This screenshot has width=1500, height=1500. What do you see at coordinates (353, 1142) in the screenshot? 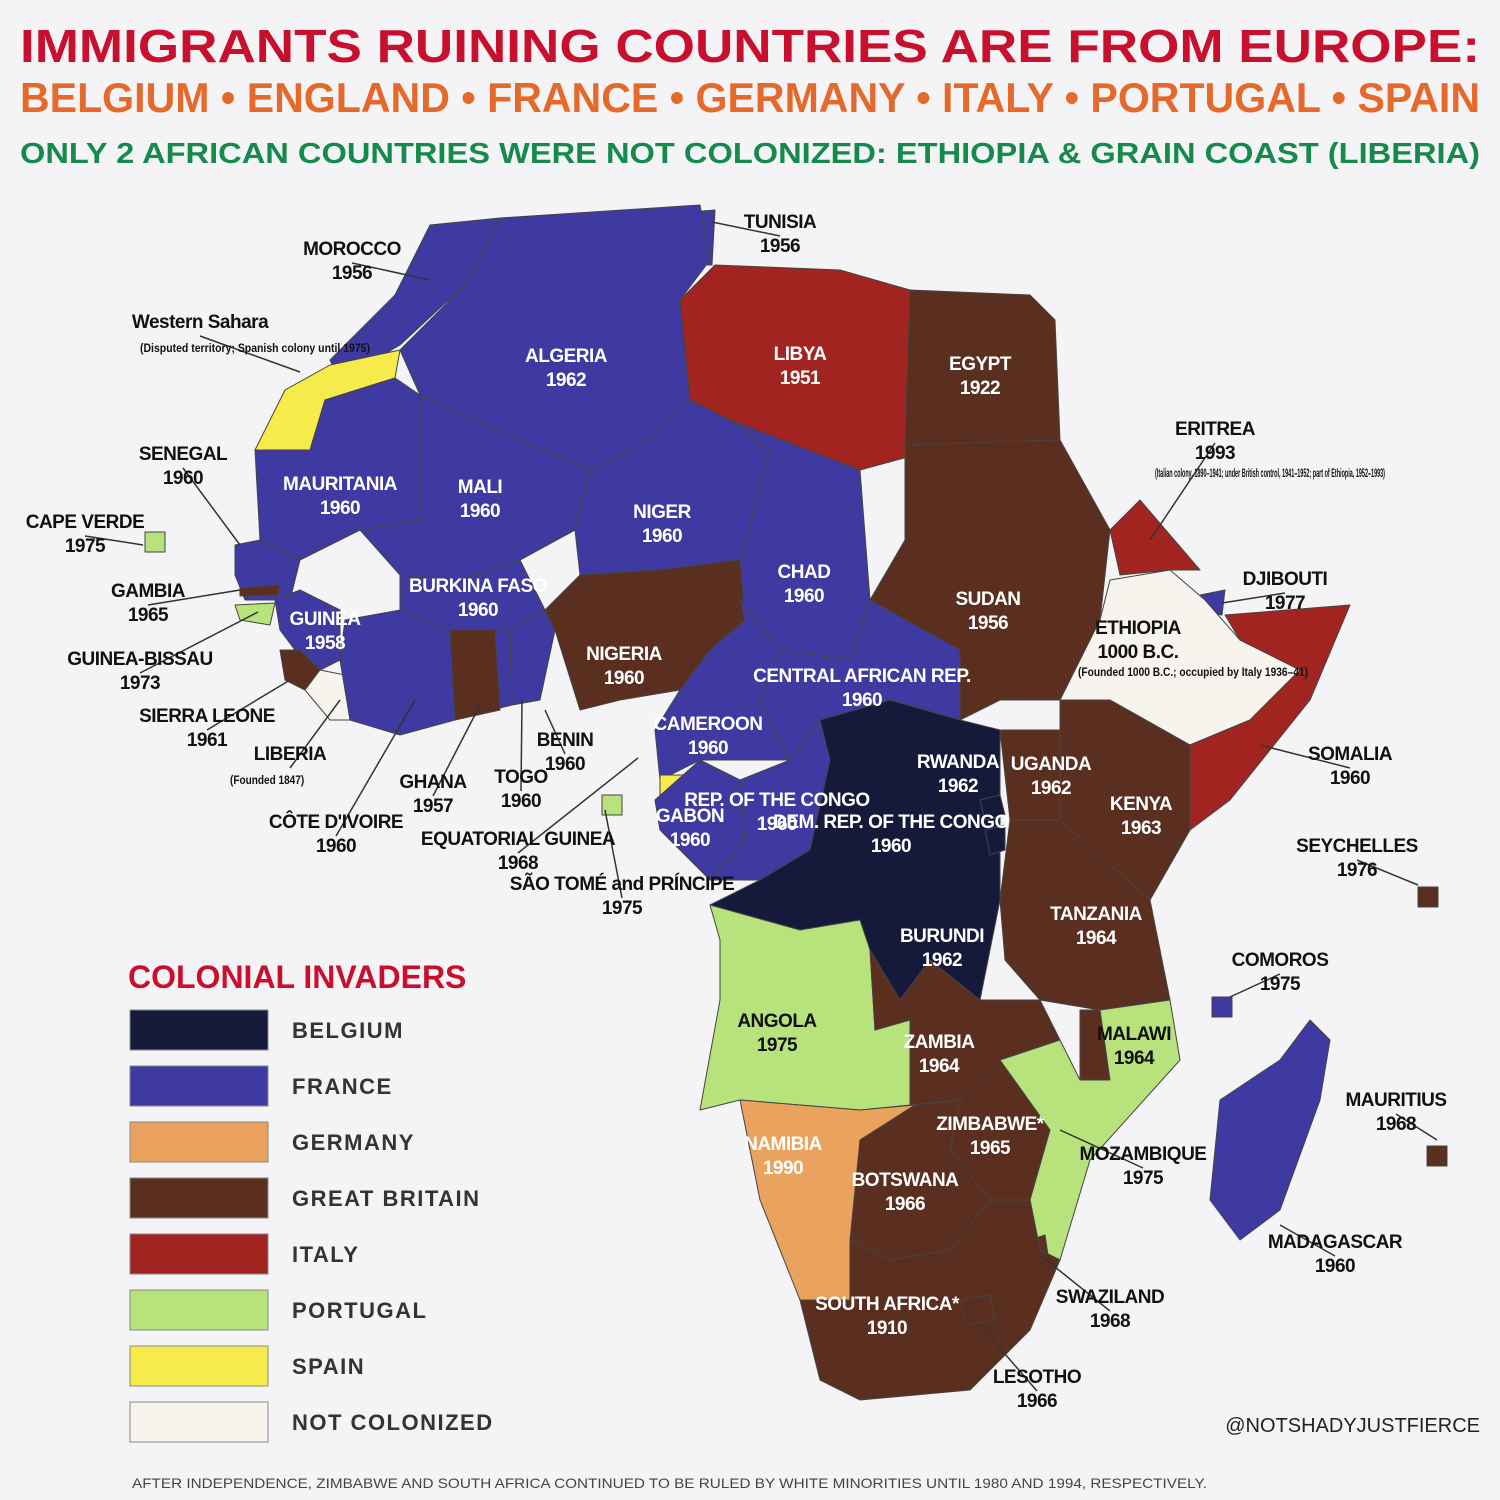
I see `legend-label: GERMANY` at bounding box center [353, 1142].